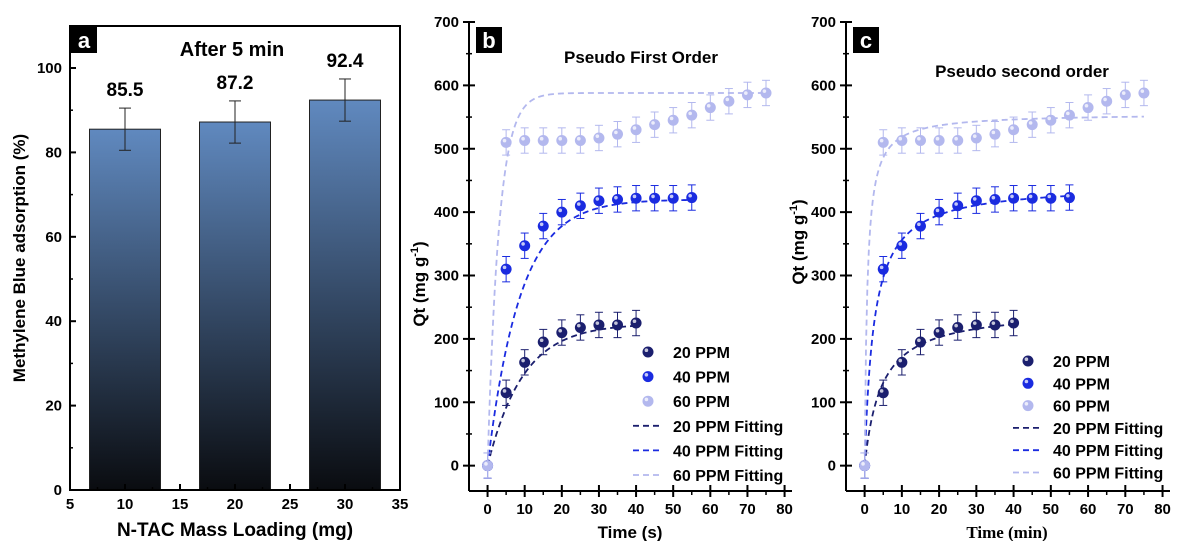 This screenshot has width=1178, height=541. I want to click on y-axis-label: Qt (mg g-1), so click(419, 283).